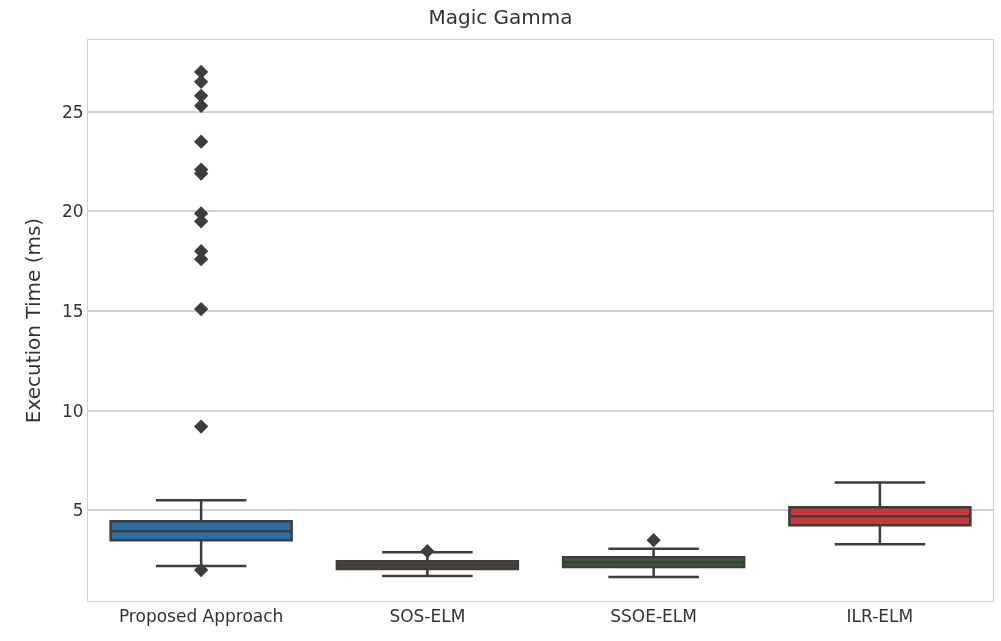 The width and height of the screenshot is (1001, 641). Describe the element at coordinates (201, 616) in the screenshot. I see `x-tick-label: Proposed Approach` at that location.